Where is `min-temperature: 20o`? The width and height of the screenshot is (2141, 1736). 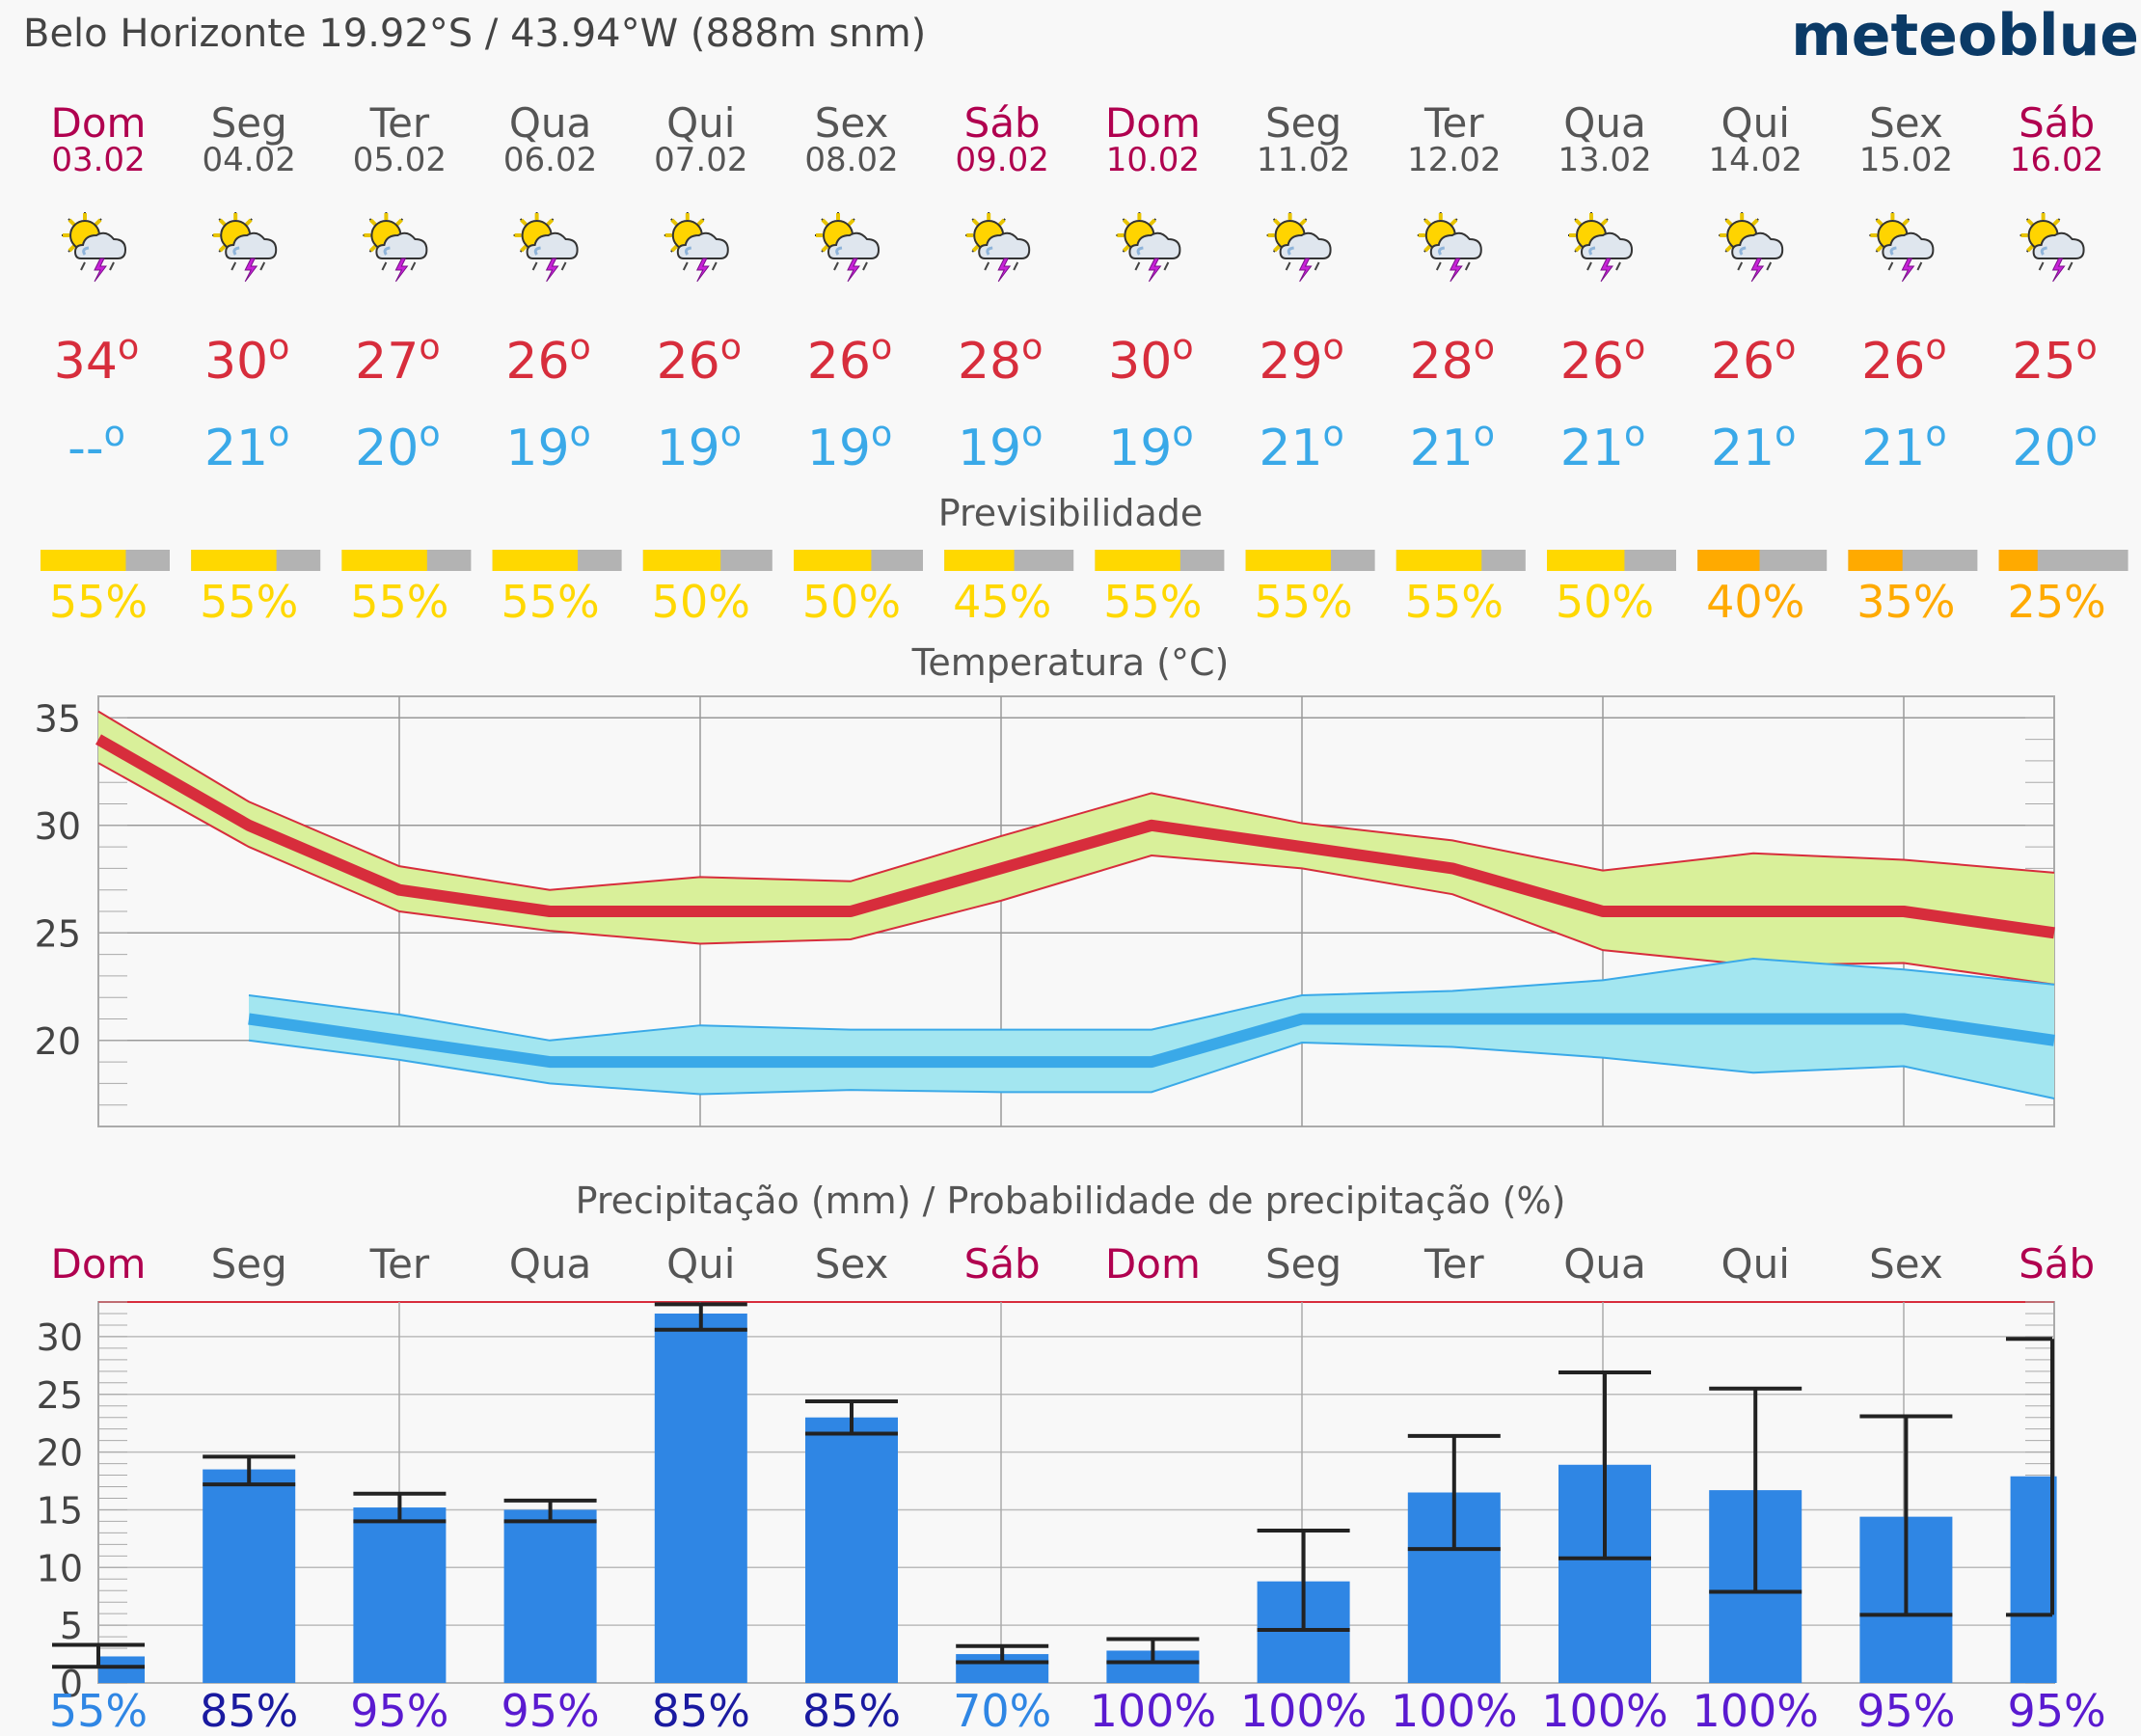 min-temperature: 20o is located at coordinates (2054, 445).